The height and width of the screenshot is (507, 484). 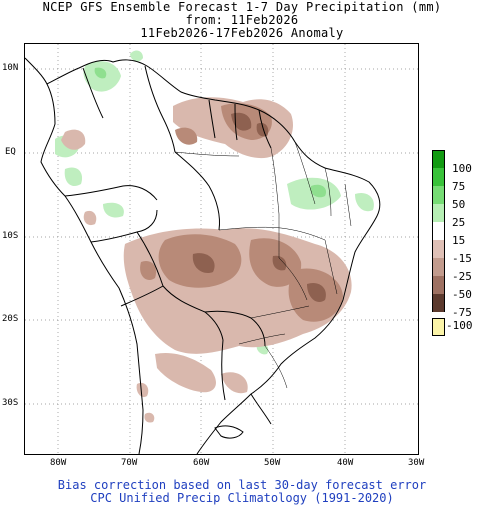 I want to click on legend-label: -75, so click(x=462, y=312).